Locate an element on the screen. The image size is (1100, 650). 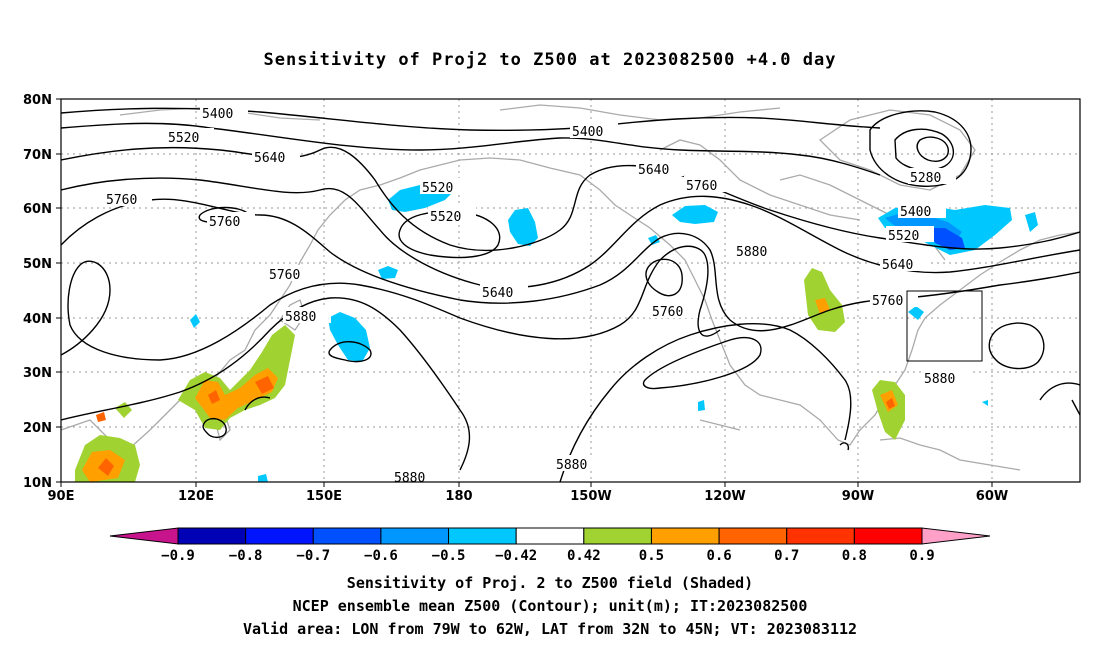
lat-label: 30N is located at coordinates (37, 373).